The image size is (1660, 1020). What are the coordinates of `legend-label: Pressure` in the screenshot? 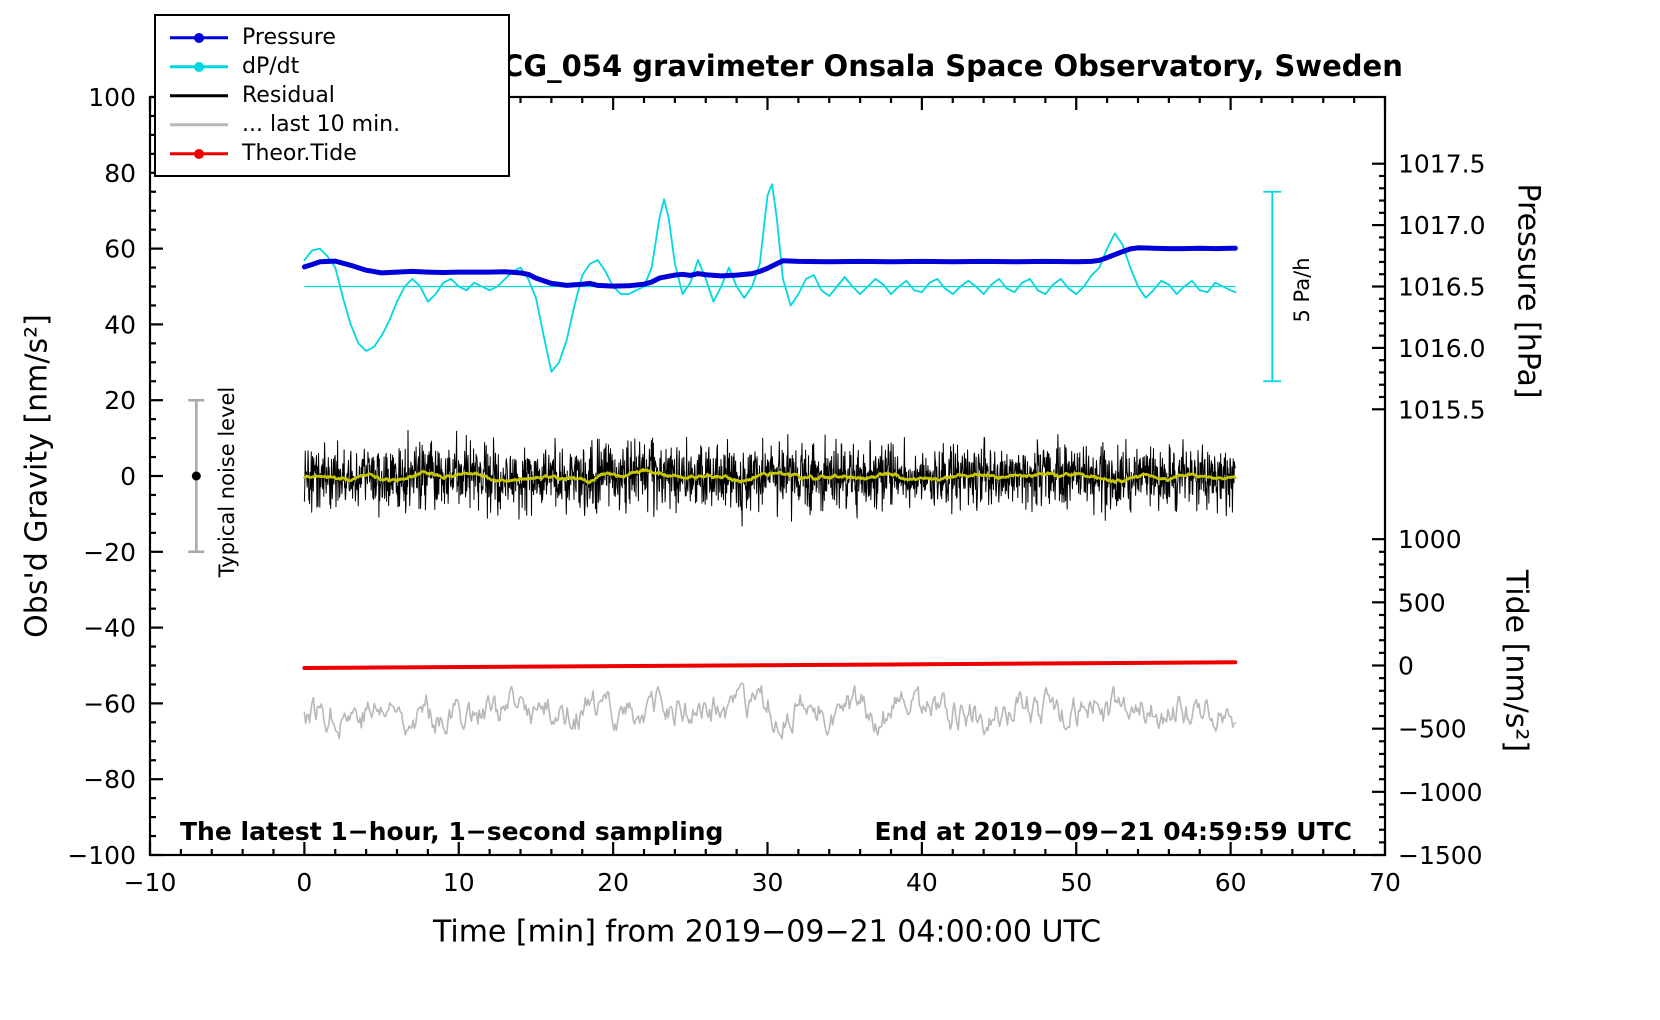 It's located at (289, 37).